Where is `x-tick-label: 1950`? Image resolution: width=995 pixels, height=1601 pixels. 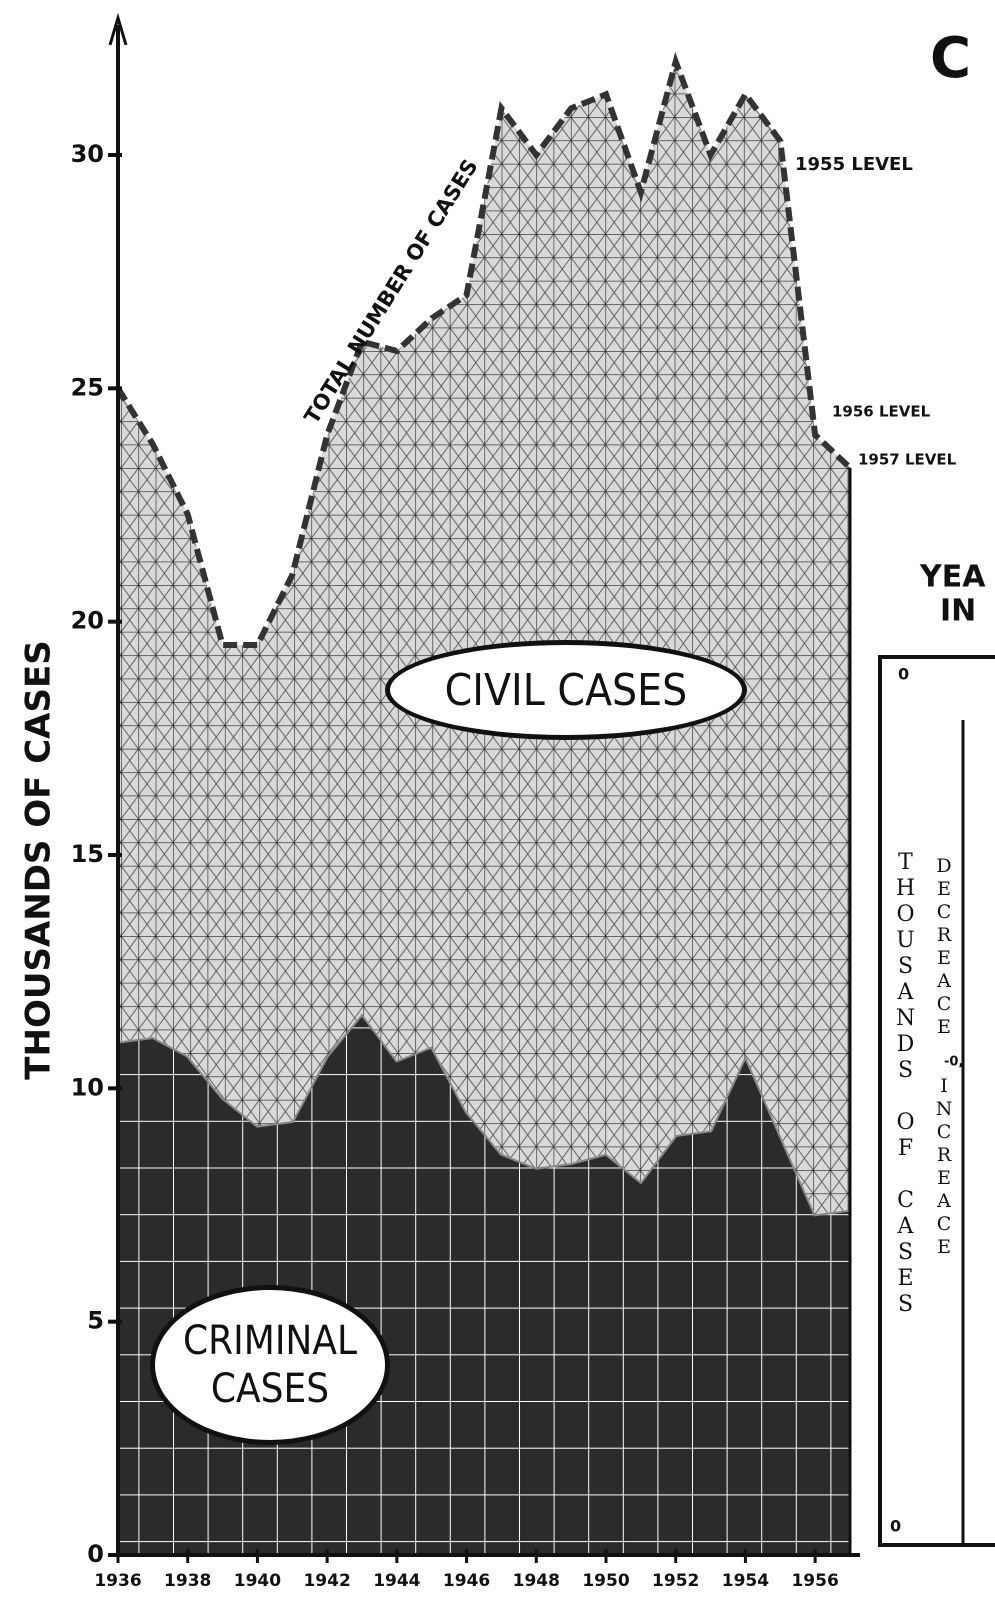
x-tick-label: 1950 is located at coordinates (605, 1581).